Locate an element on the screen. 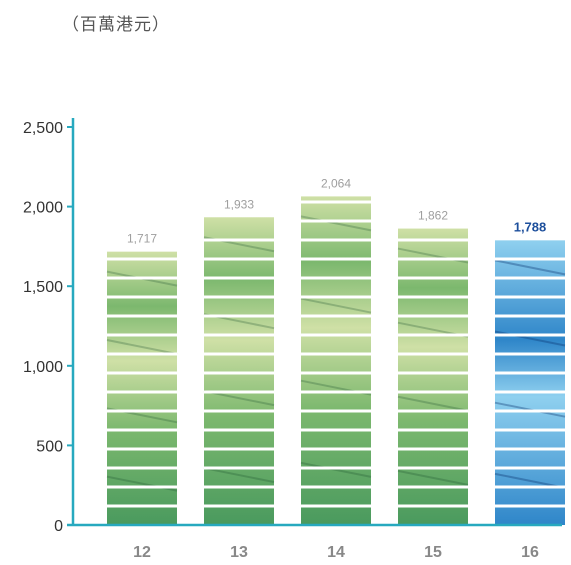 The image size is (571, 565). category-label-15: 15 is located at coordinates (433, 552).